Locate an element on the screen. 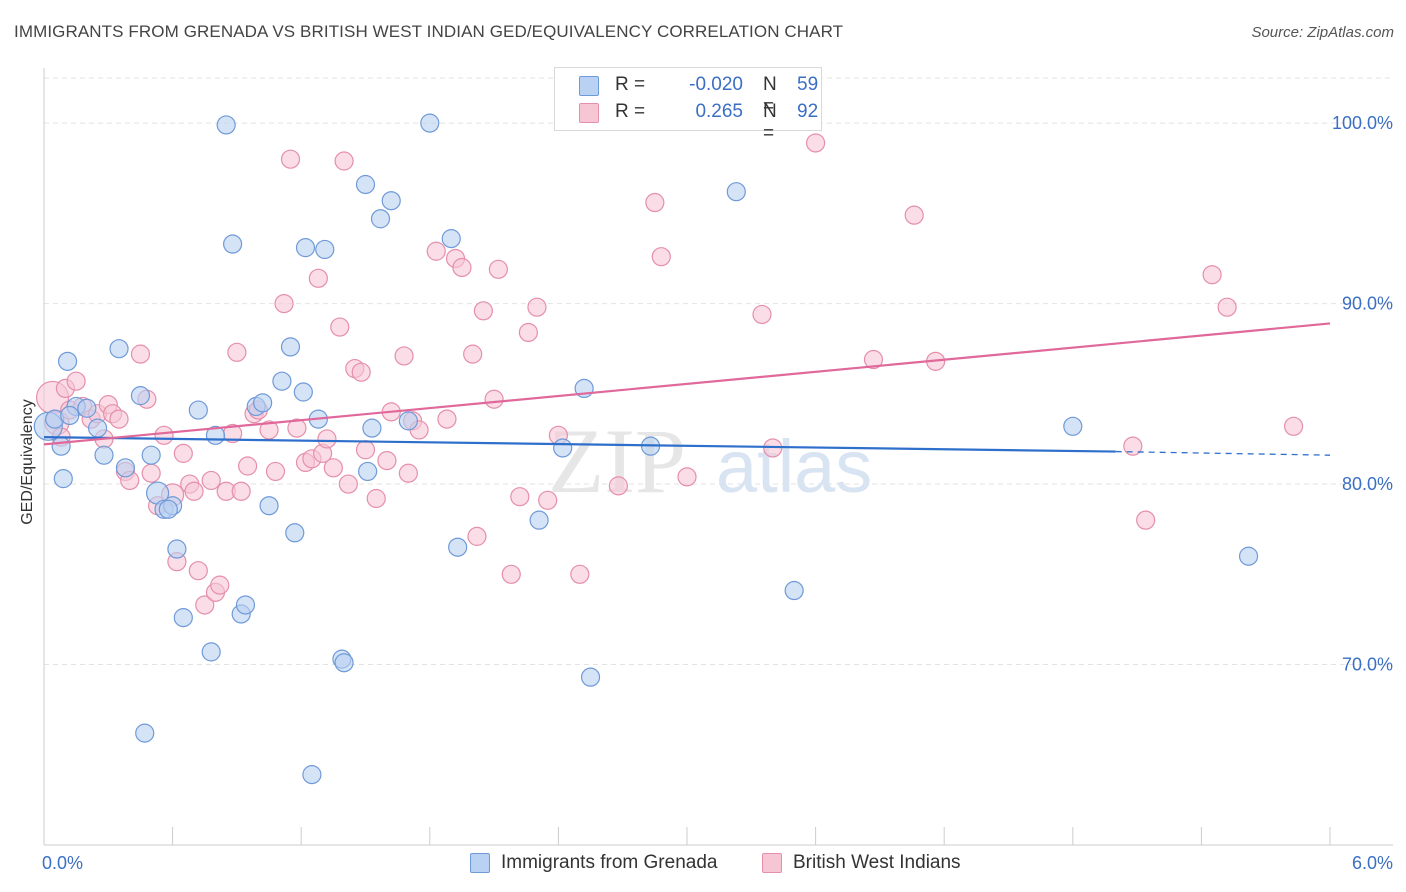 The image size is (1406, 892). legend-swatch-pink is located at coordinates (589, 113).